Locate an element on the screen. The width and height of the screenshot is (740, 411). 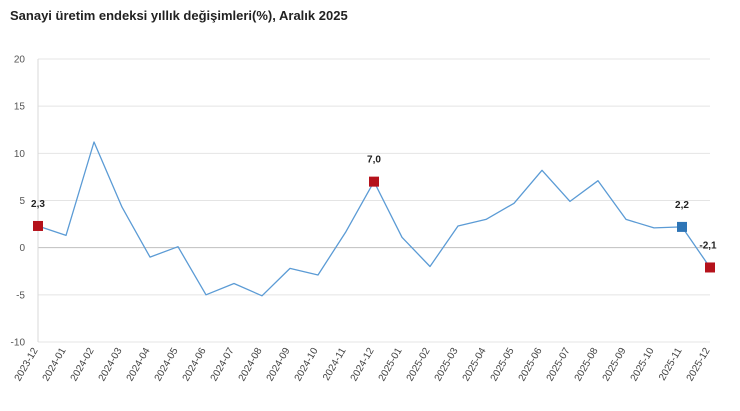
y-tick-label: 5 is located at coordinates (22, 201).